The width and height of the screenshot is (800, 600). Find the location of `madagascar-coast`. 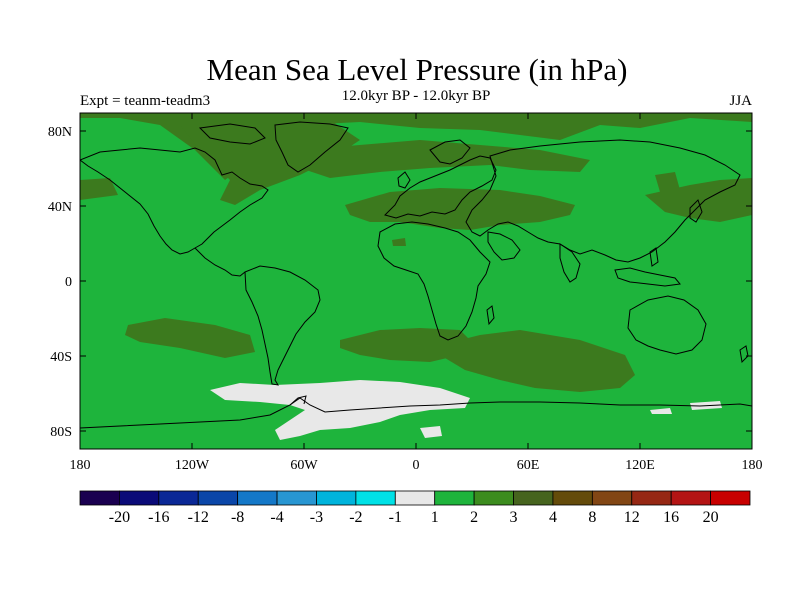

madagascar-coast is located at coordinates (490, 315).